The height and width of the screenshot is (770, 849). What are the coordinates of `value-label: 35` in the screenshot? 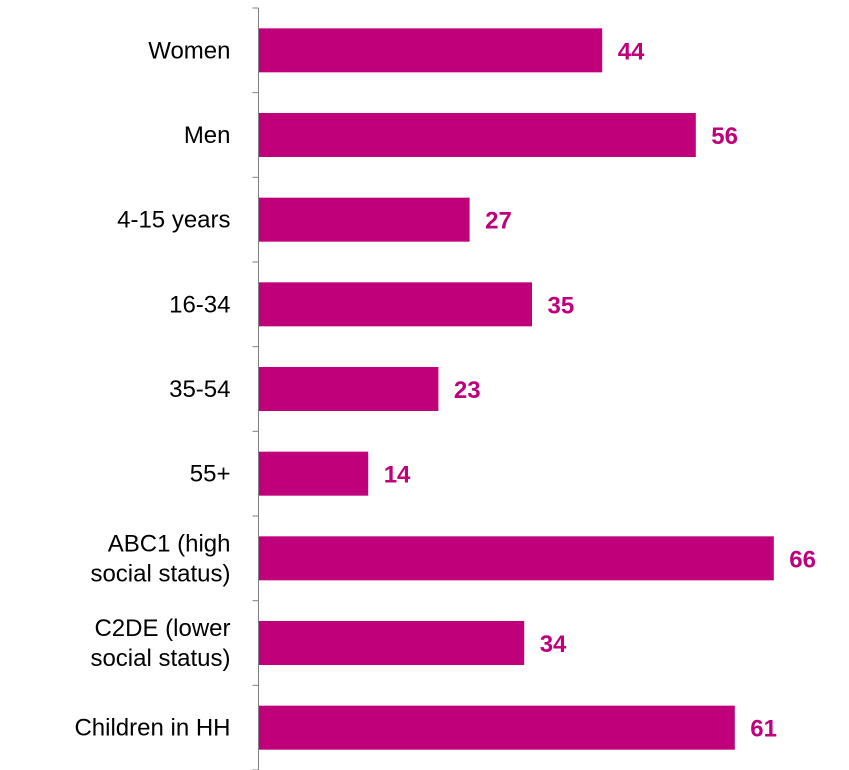 It's located at (561, 305).